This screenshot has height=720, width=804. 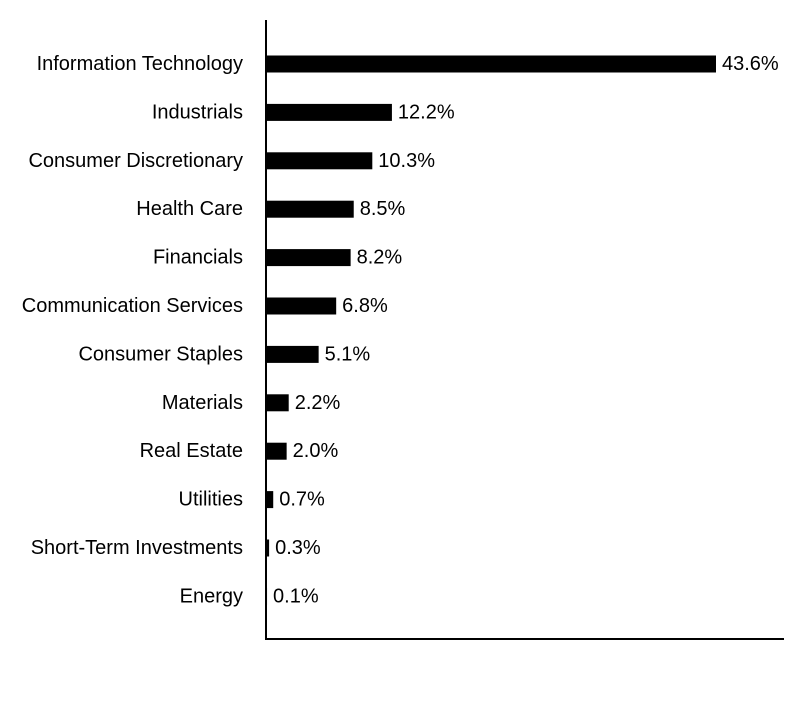 What do you see at coordinates (380, 258) in the screenshot?
I see `value-label: 8.2%` at bounding box center [380, 258].